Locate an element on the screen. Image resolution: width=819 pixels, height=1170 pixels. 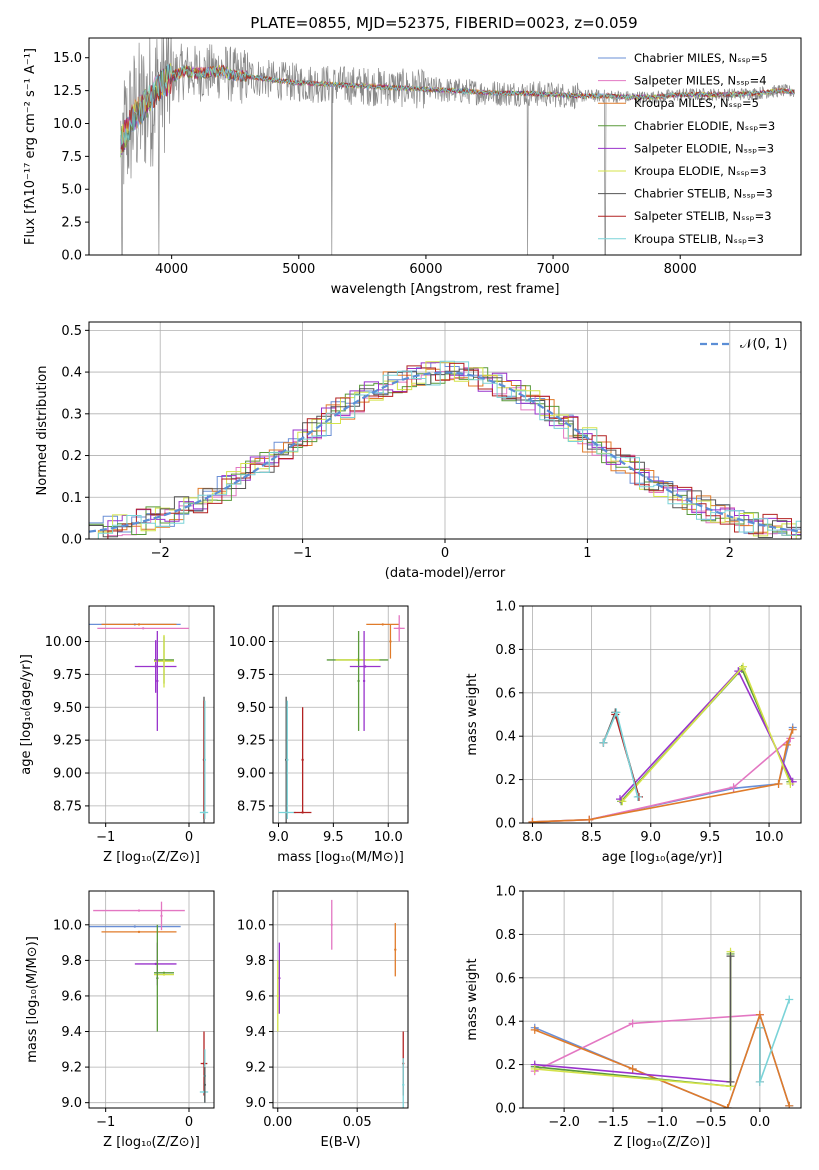
y-tick-label: 15.0 is located at coordinates (67, 58).